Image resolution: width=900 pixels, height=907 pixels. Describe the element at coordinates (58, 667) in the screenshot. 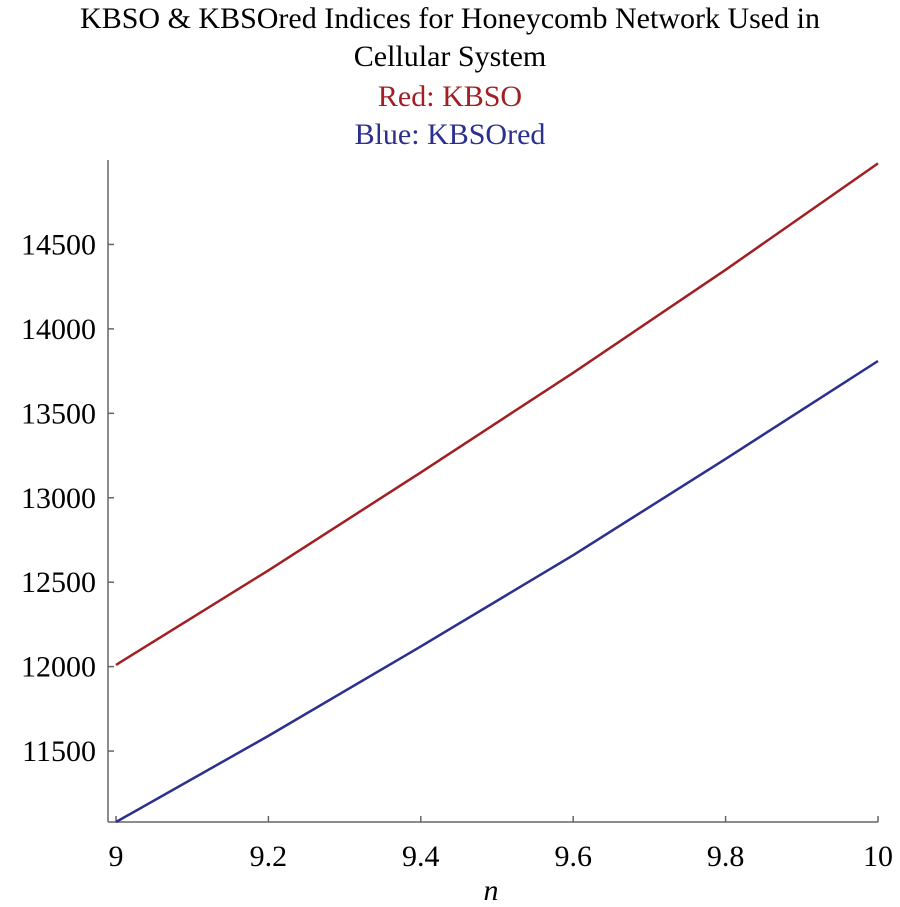

I see `y-tick-label: 12000` at that location.